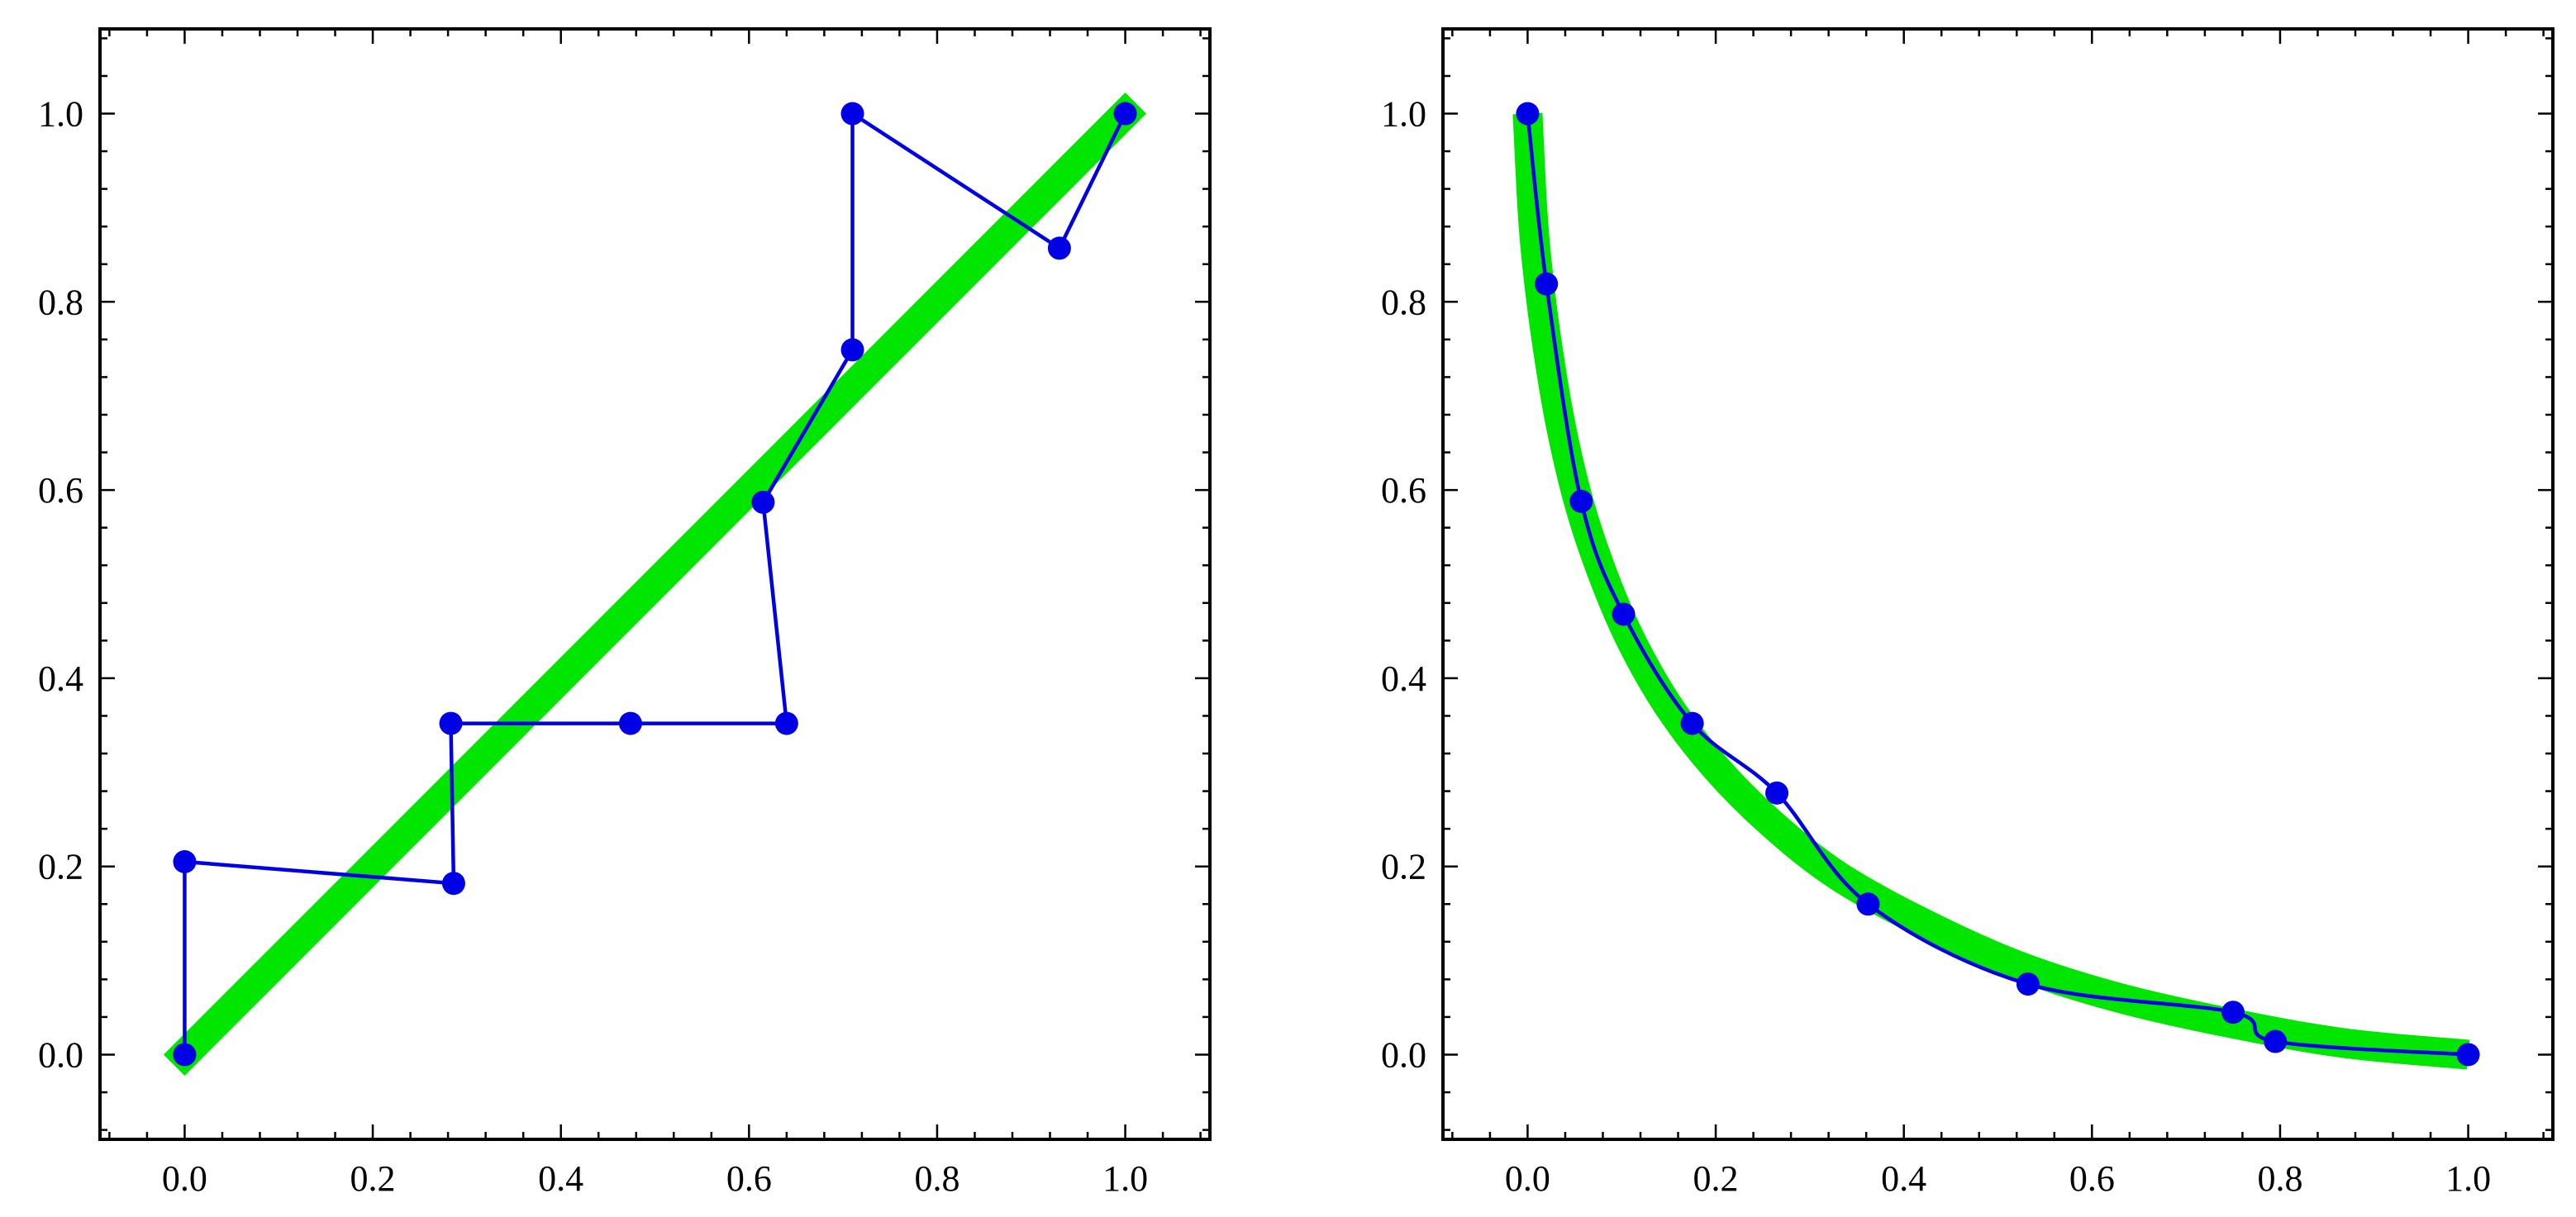 This screenshot has width=2576, height=1217. Describe the element at coordinates (185, 1179) in the screenshot. I see `left-x-tick-label: 0.0` at that location.